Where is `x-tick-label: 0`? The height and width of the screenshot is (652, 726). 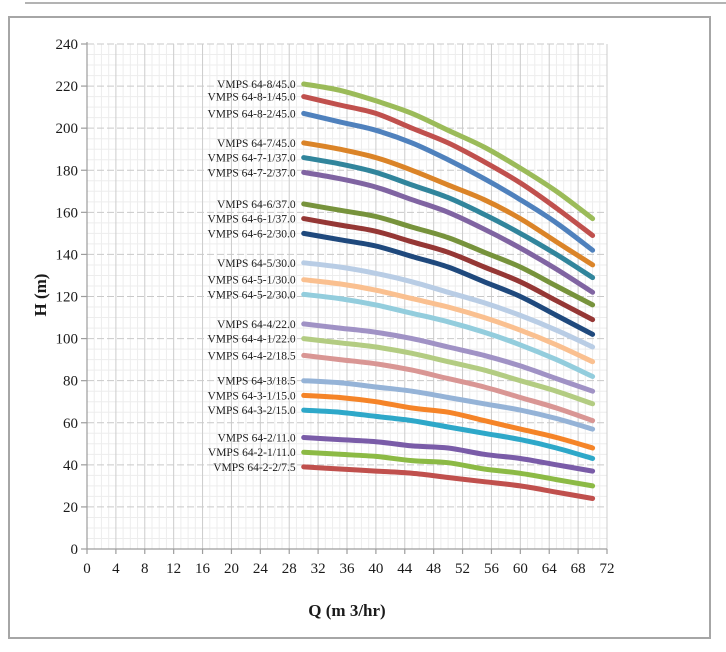 x-tick-label: 0 is located at coordinates (87, 569).